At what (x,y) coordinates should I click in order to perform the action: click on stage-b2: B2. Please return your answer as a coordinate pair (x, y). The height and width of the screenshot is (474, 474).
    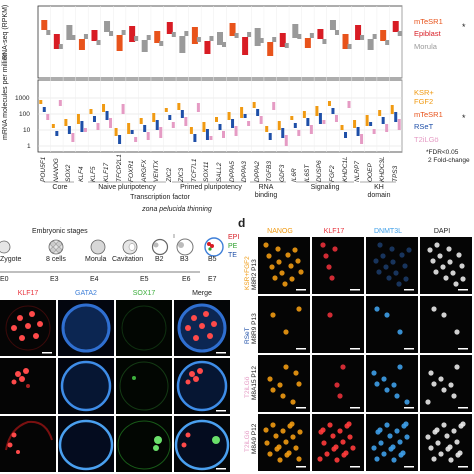
    Looking at the image, I should click on (159, 259).